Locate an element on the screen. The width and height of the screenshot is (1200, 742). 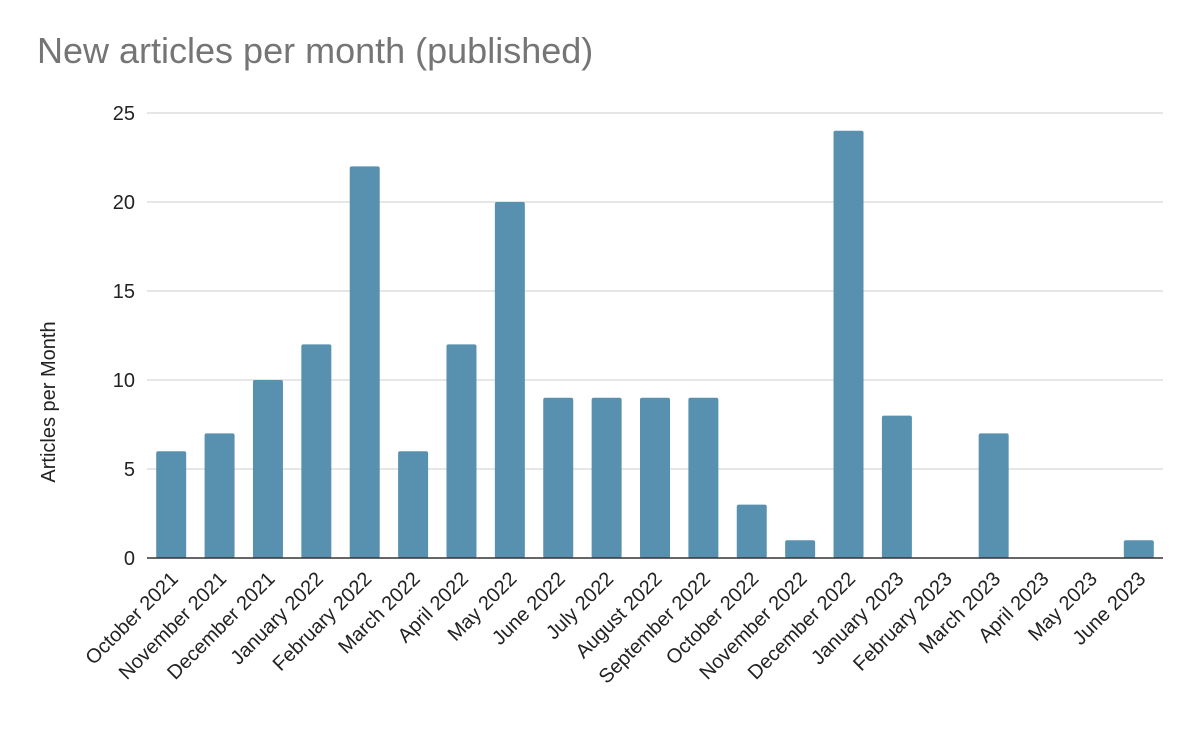
chart-title: New articles per month (published) is located at coordinates (315, 50).